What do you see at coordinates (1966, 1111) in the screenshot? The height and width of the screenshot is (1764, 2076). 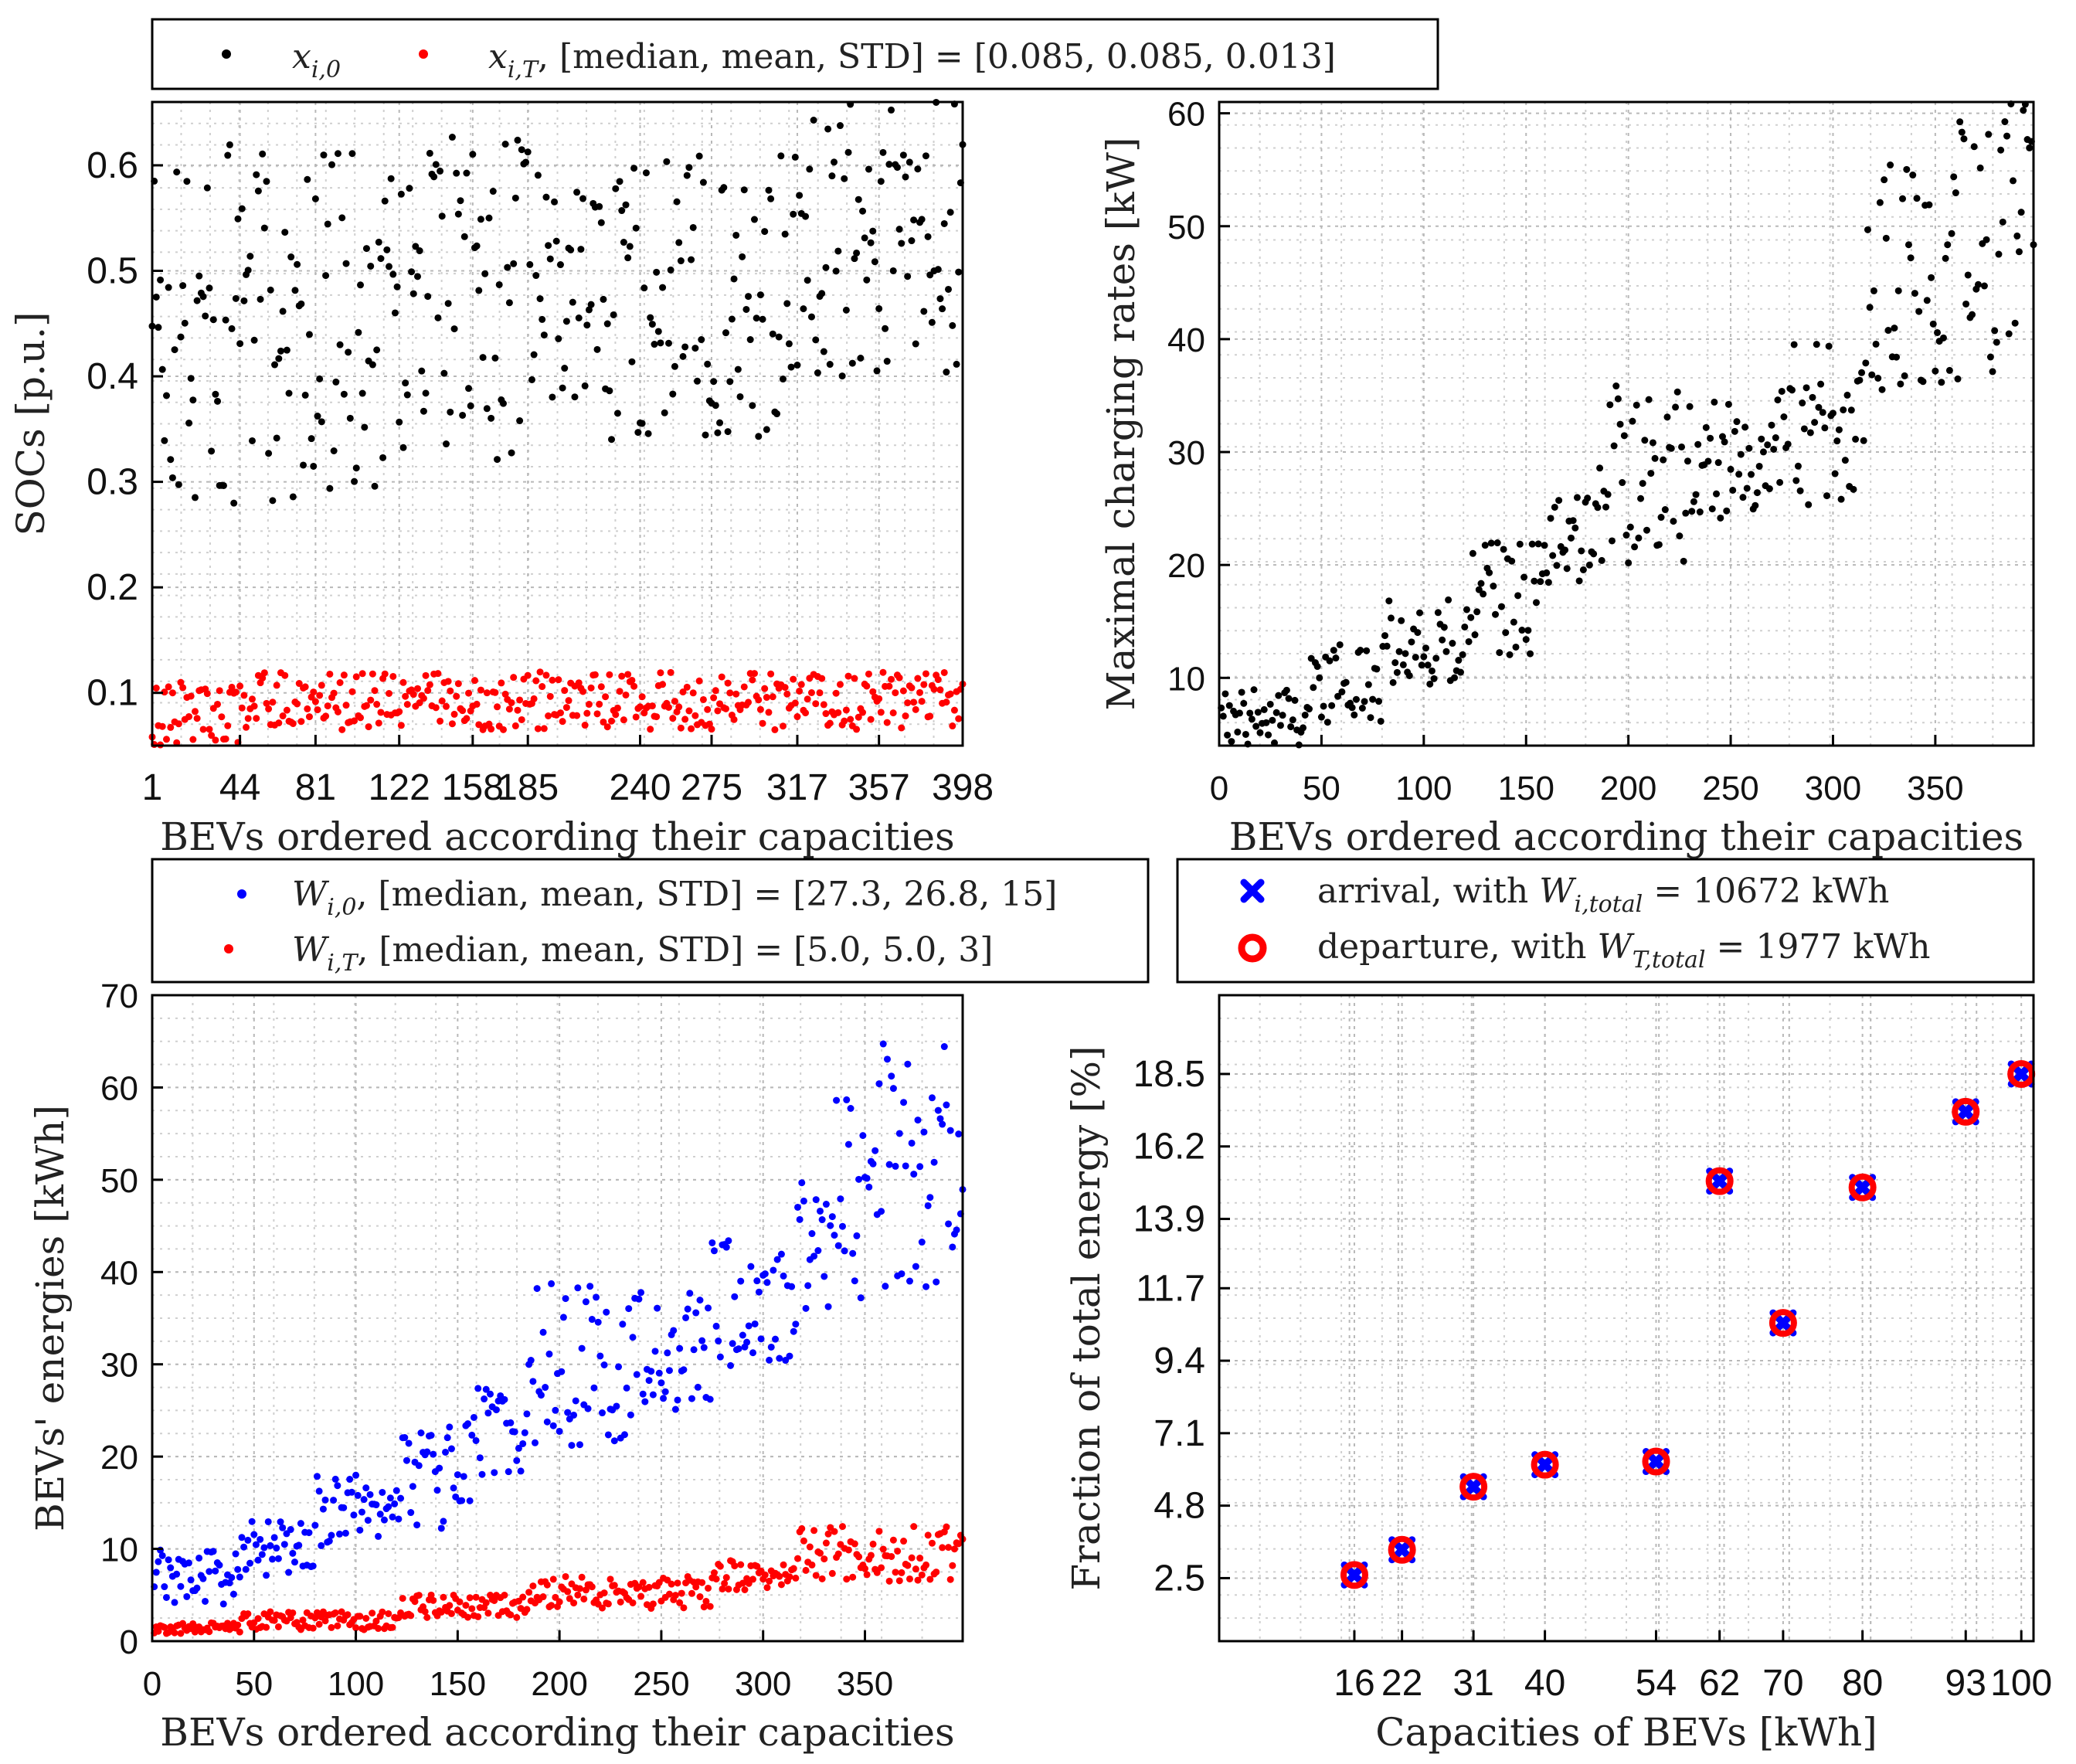 I see `departure-marker` at bounding box center [1966, 1111].